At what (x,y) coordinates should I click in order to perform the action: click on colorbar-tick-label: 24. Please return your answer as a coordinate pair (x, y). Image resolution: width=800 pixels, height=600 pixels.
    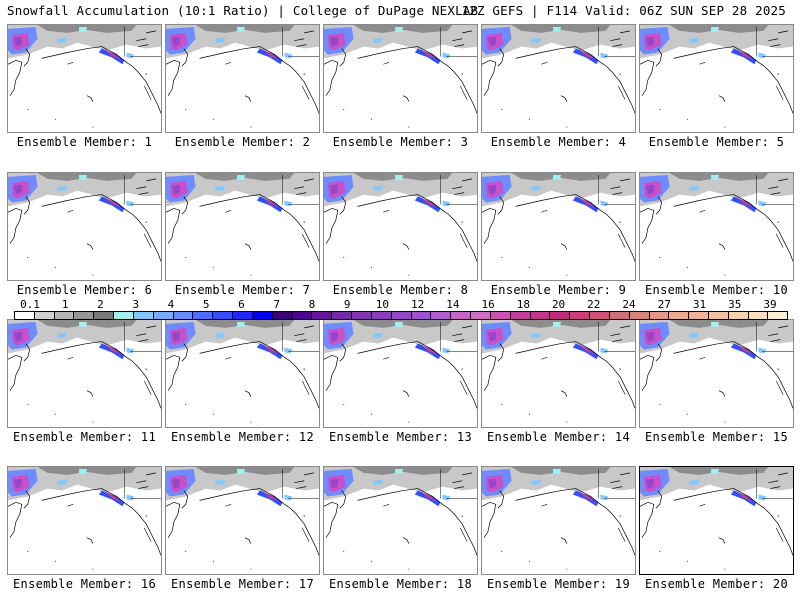
    Looking at the image, I should click on (629, 304).